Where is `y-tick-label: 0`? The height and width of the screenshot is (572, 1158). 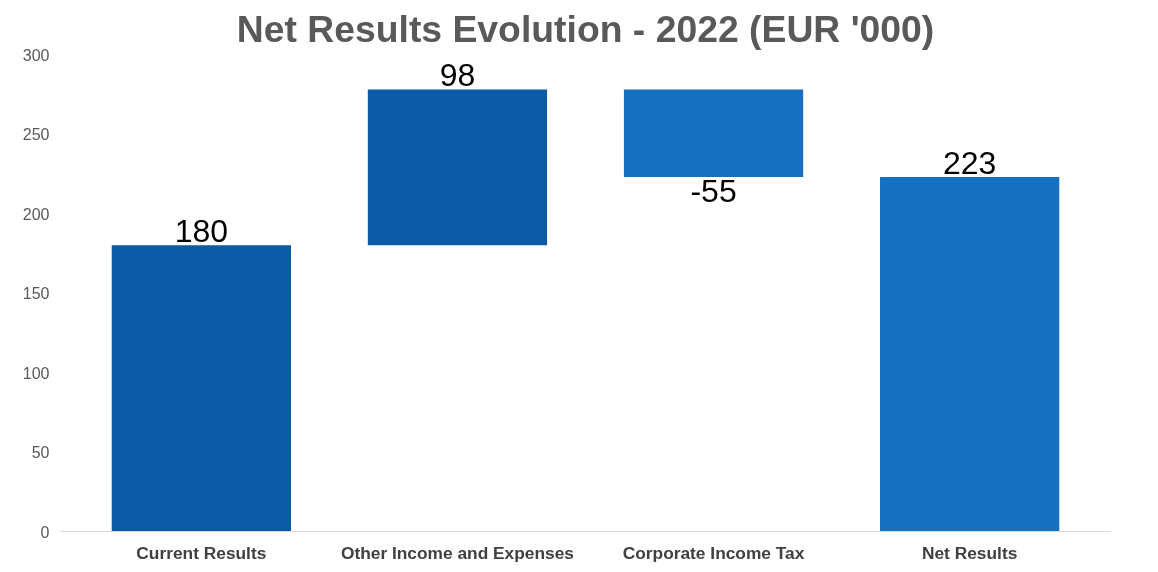
y-tick-label: 0 is located at coordinates (45, 532).